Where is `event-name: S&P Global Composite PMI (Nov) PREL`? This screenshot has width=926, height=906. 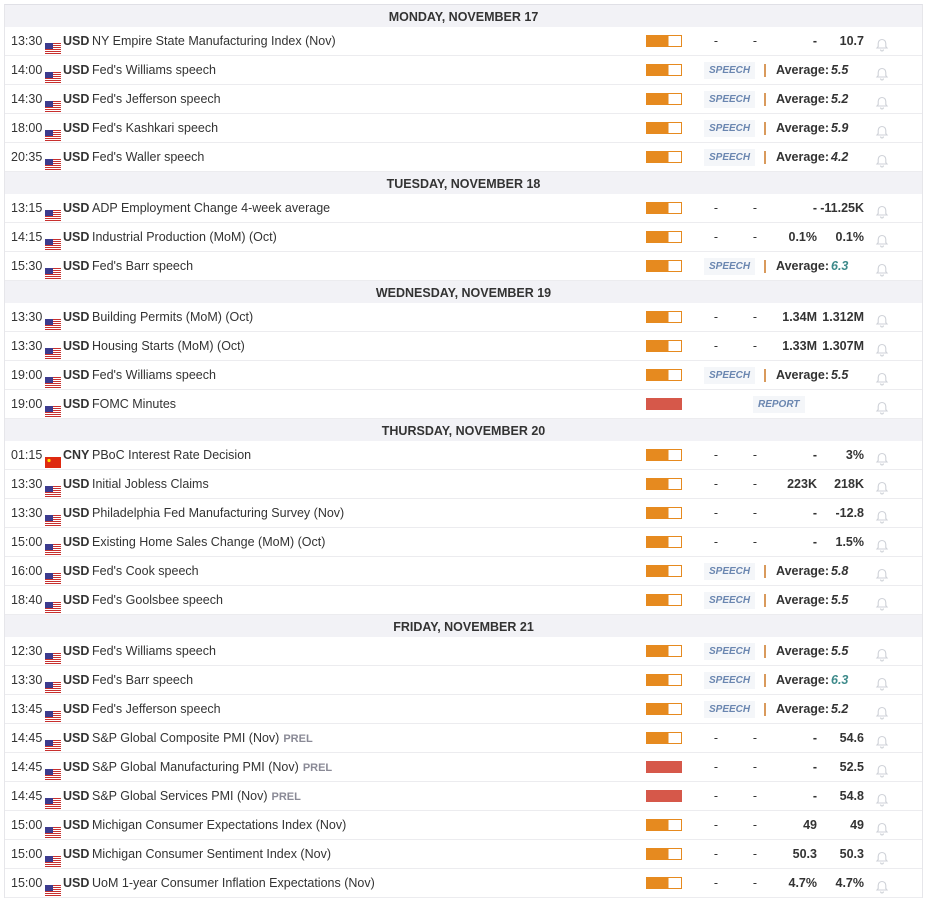
event-name: S&P Global Composite PMI (Nov) PREL is located at coordinates (202, 738).